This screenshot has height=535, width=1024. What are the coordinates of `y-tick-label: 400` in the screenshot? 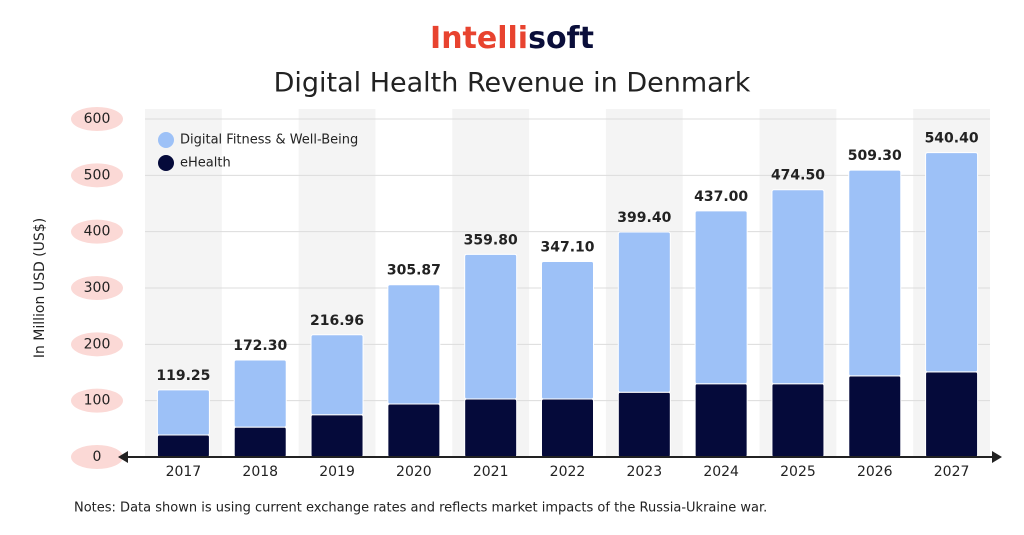 It's located at (97, 232).